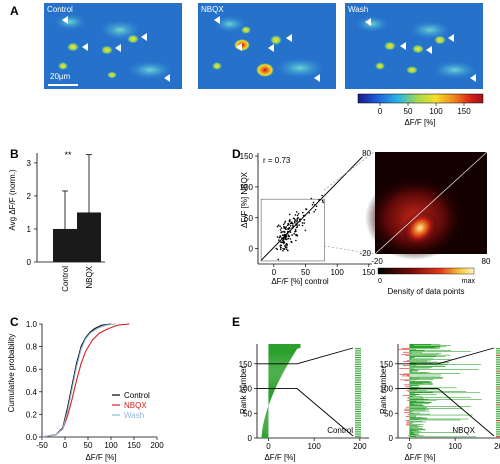 The width and height of the screenshot is (500, 464). I want to click on c-series-line, so click(85, 380).